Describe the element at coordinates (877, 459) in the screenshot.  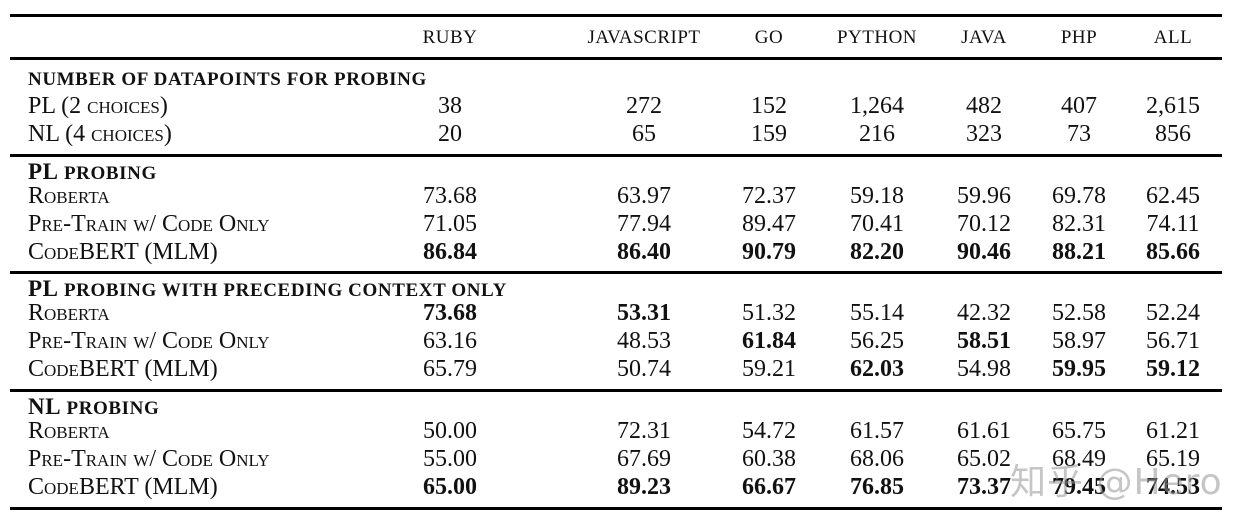
I see `table-cell: 68.06` at that location.